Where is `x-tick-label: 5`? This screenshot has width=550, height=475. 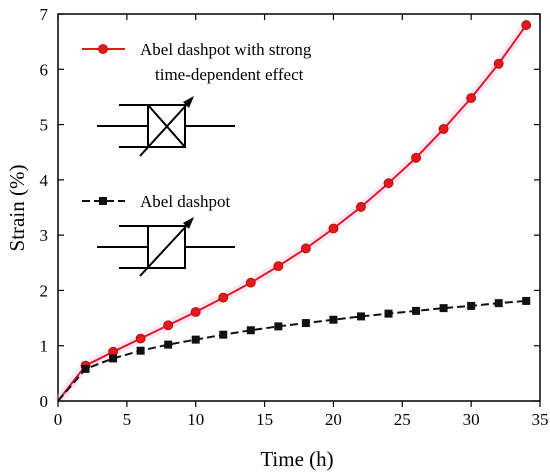
x-tick-label: 5 is located at coordinates (127, 419).